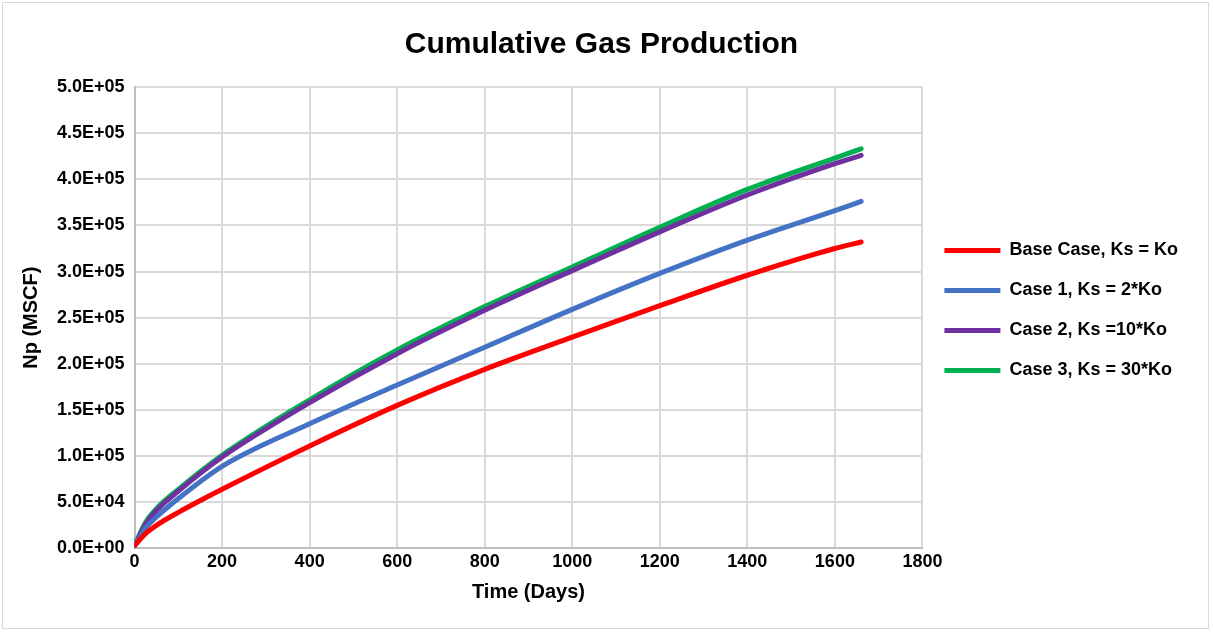 The width and height of the screenshot is (1213, 633). What do you see at coordinates (134, 561) in the screenshot?
I see `x-tick-label: 0` at bounding box center [134, 561].